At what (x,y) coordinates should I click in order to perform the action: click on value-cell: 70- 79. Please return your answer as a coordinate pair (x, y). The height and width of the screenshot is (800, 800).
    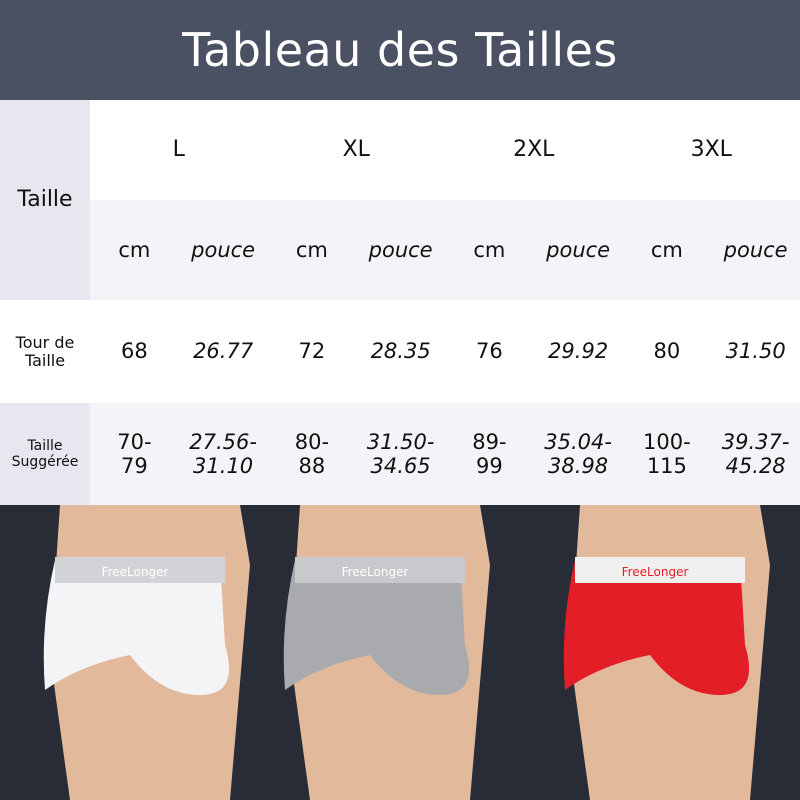
    Looking at the image, I should click on (134, 454).